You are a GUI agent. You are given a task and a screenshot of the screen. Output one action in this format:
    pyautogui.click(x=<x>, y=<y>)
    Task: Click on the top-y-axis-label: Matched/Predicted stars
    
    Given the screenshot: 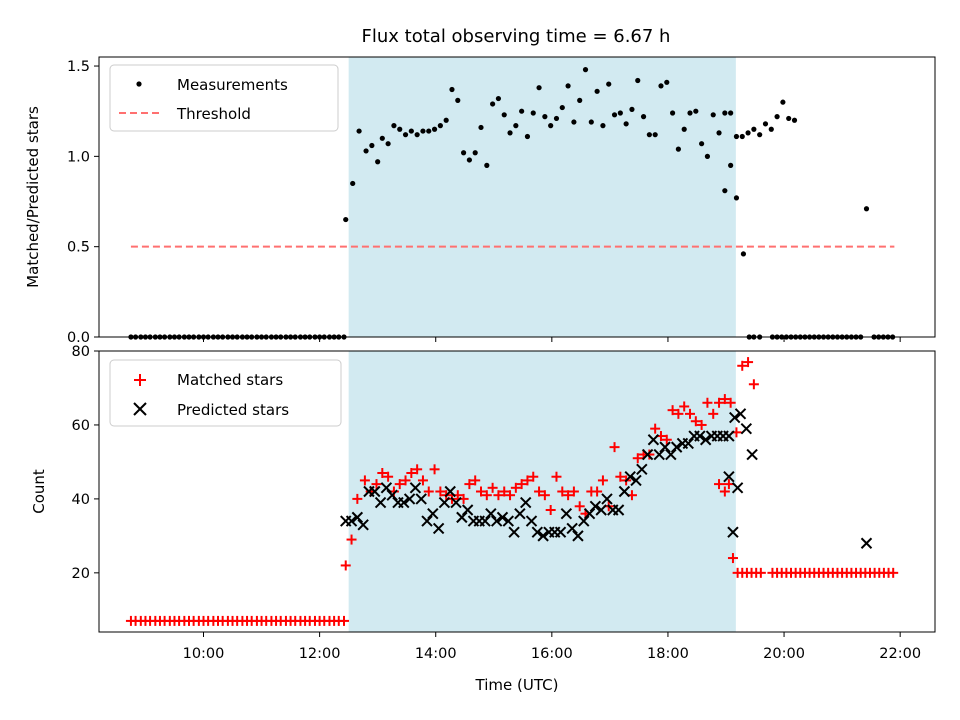 What is the action you would take?
    pyautogui.click(x=33, y=197)
    